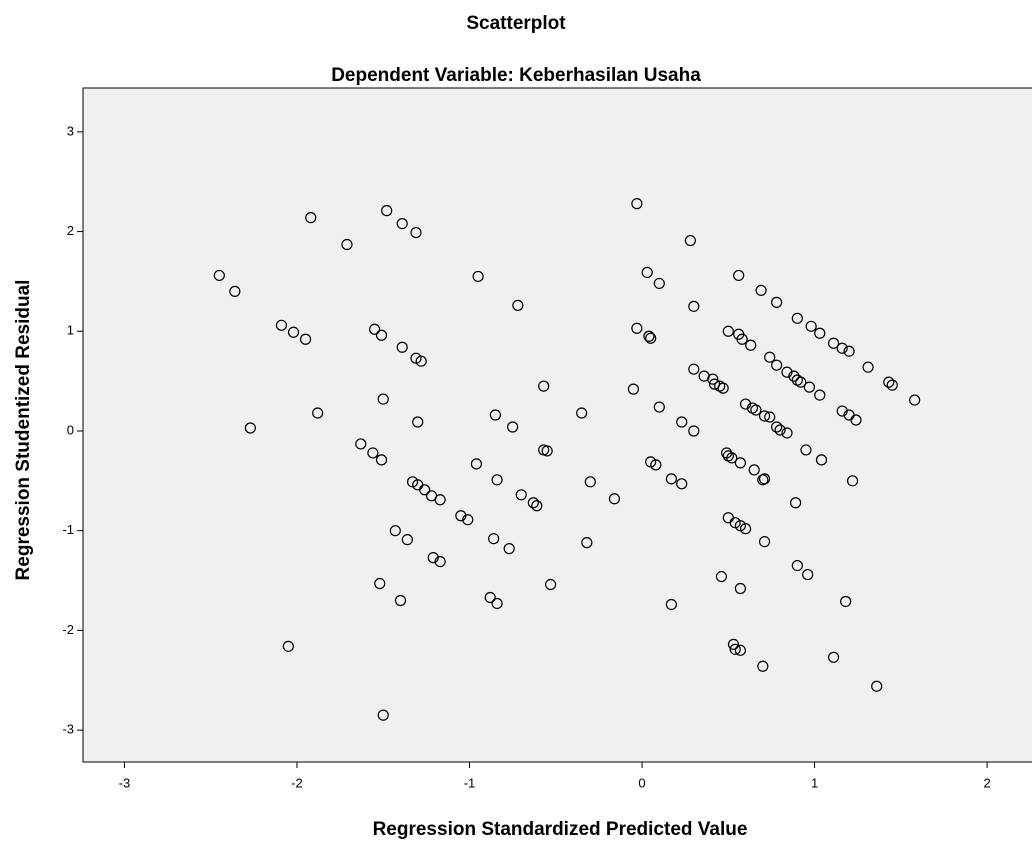  Describe the element at coordinates (641, 782) in the screenshot. I see `x-tick-label: 0` at that location.